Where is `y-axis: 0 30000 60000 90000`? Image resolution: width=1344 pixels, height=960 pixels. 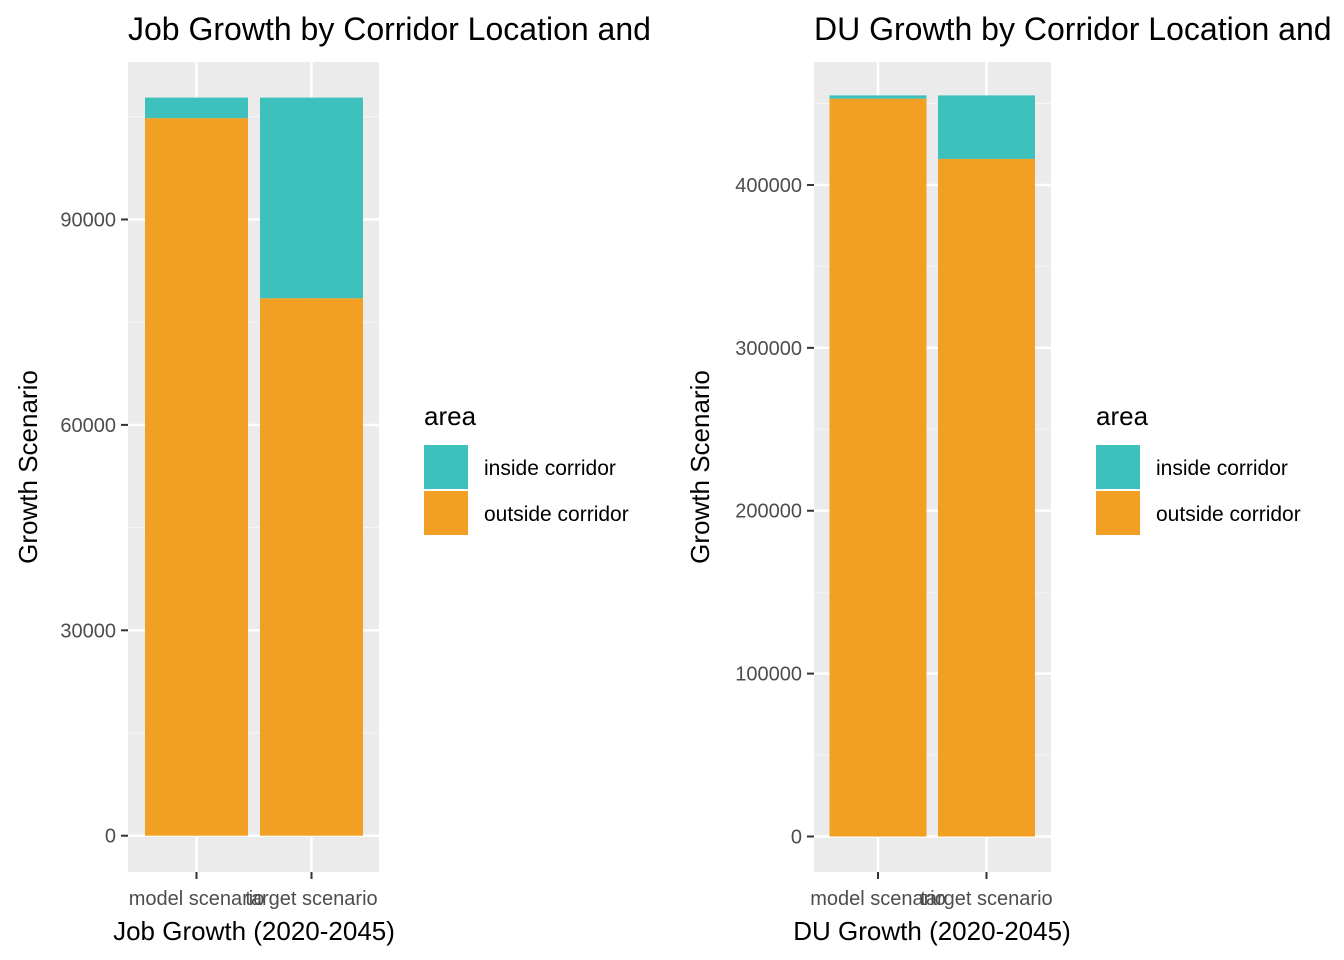 y-axis: 0 30000 60000 90000 is located at coordinates (94, 528).